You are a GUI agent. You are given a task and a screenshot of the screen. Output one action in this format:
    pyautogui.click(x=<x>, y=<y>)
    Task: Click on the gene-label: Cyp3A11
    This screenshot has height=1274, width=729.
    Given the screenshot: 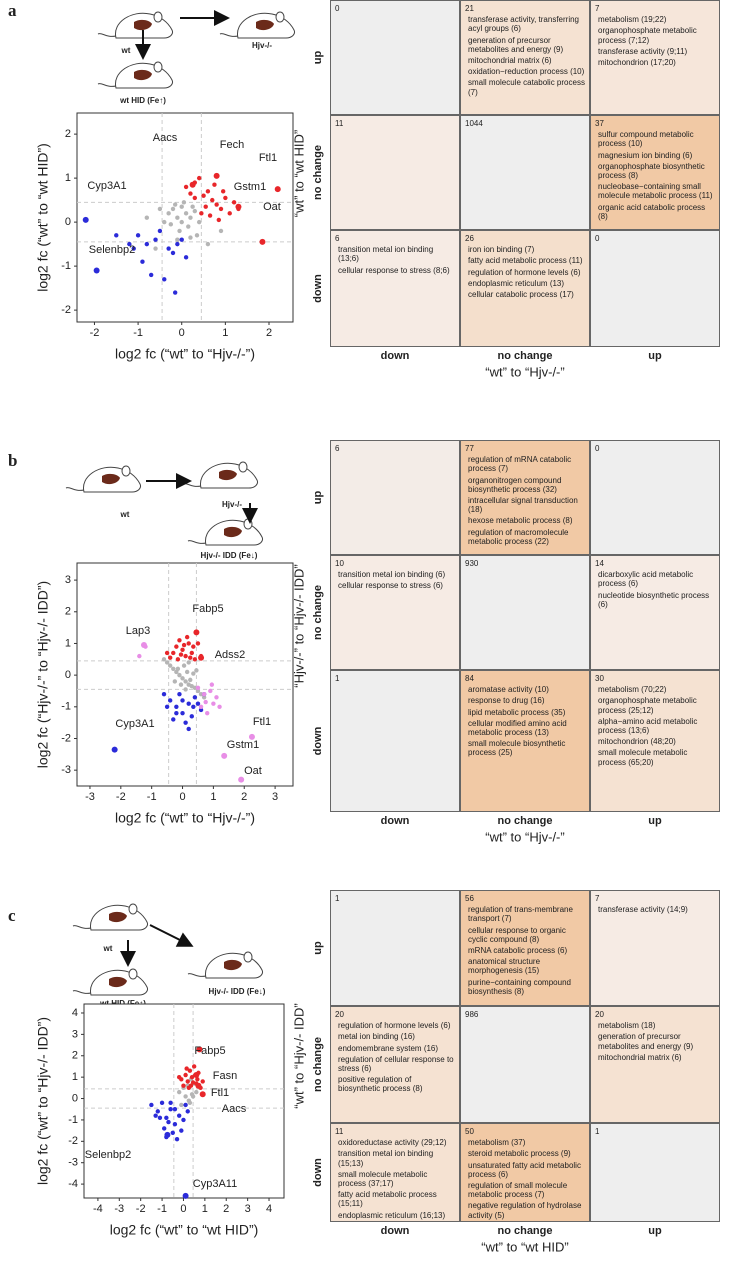 What is the action you would take?
    pyautogui.click(x=215, y=1184)
    